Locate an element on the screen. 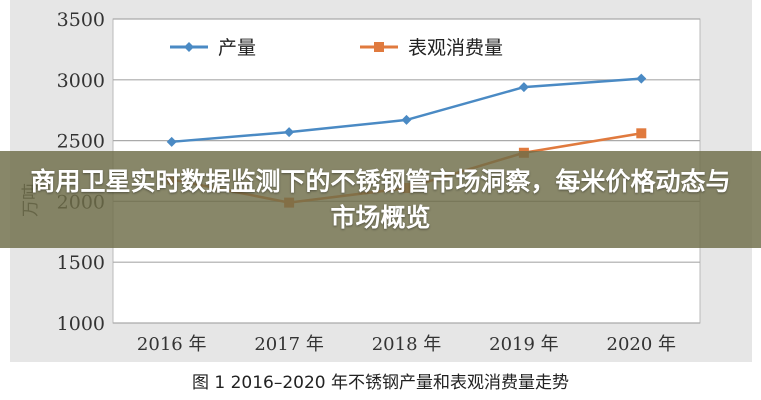  y-tick-label: 3000 is located at coordinates (81, 81).